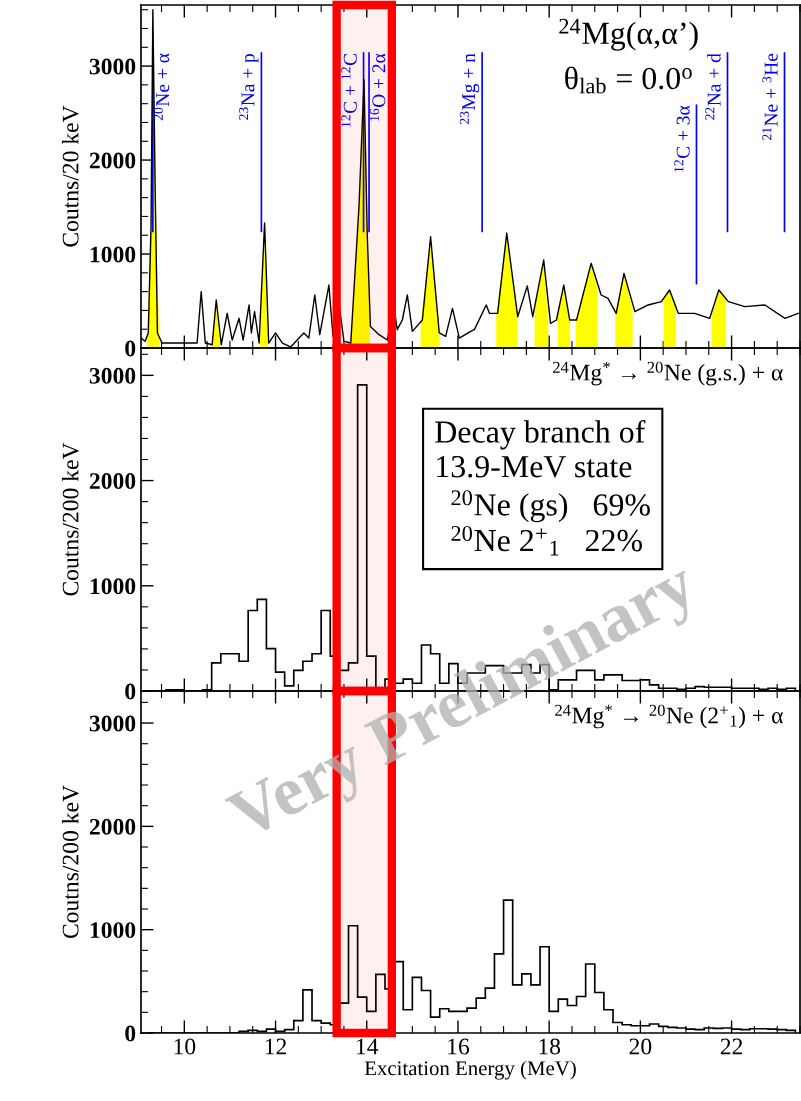 Image resolution: width=801 pixels, height=1101 pixels. What do you see at coordinates (368, 1046) in the screenshot?
I see `x-tick-label: 14` at bounding box center [368, 1046].